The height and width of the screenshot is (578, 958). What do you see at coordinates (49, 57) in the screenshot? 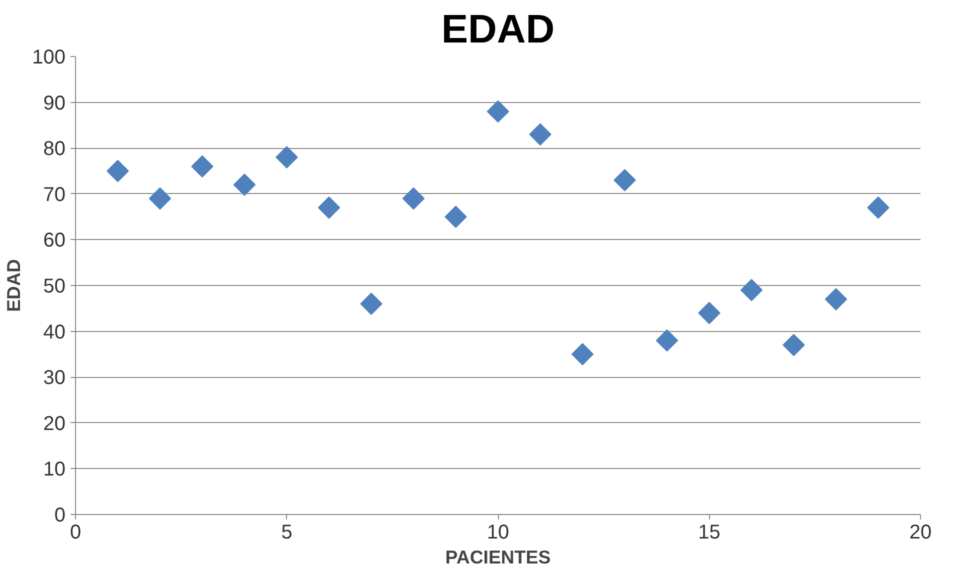
I see `y-tick-label: 100` at bounding box center [49, 57].